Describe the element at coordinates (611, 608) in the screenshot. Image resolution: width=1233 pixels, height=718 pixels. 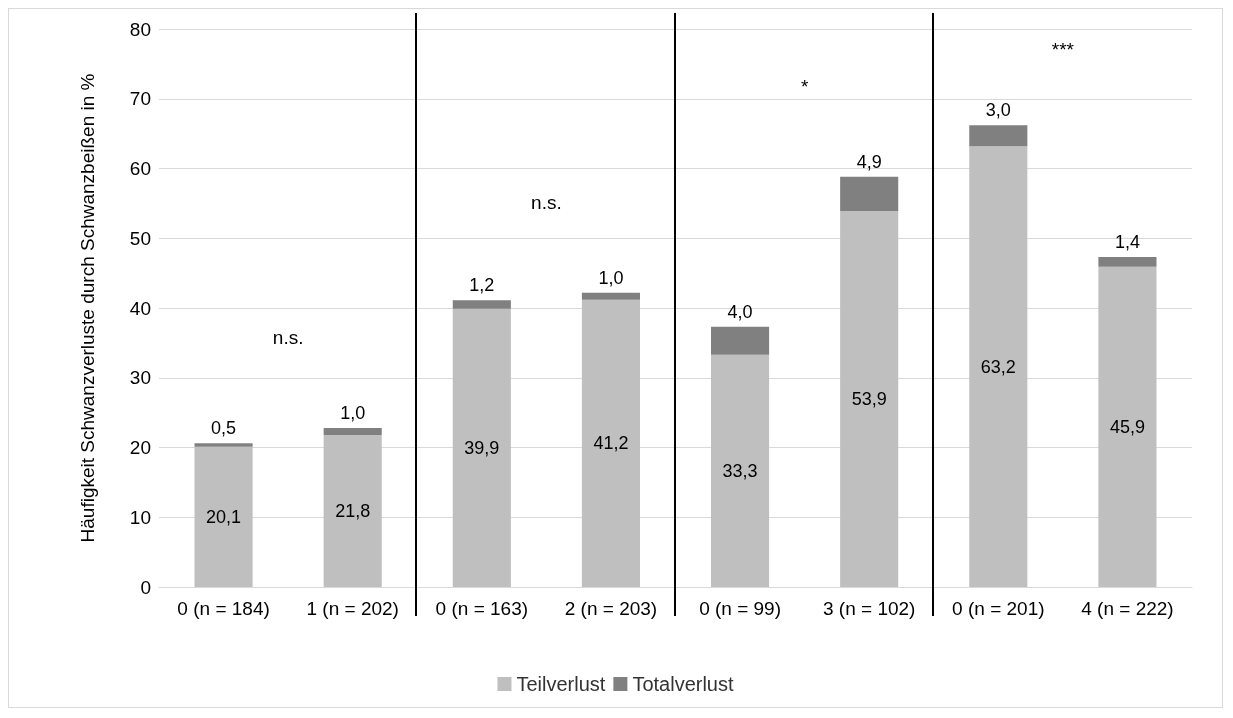
I see `x-tick-label: 2 (n = 203)` at that location.